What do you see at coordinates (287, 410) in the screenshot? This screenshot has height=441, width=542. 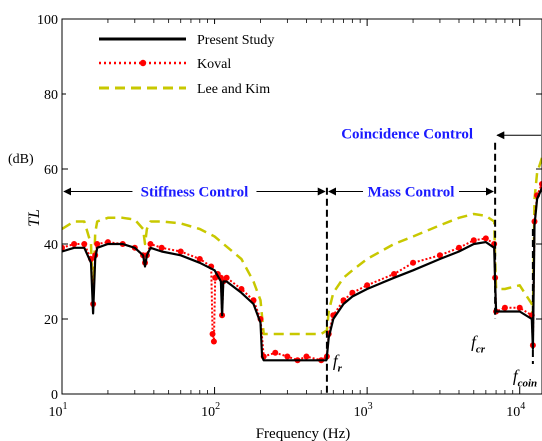 I see `x-tick-labels: 10¹ 10² 10³ 10⁴` at bounding box center [287, 410].